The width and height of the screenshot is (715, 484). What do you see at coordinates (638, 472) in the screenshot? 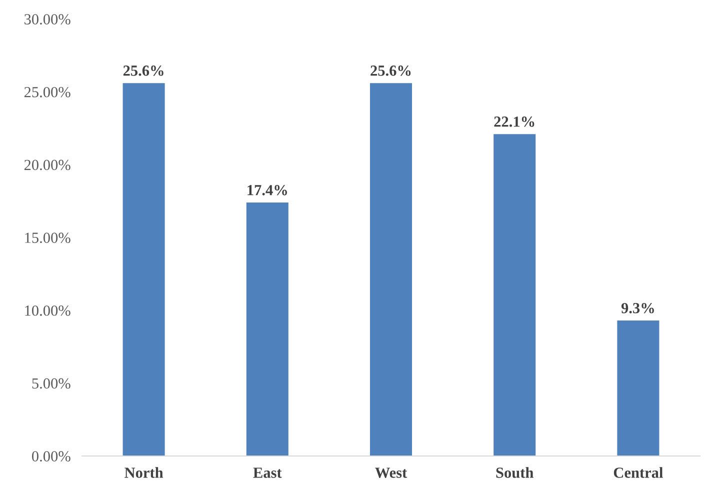
I see `x-tick-label: Central` at bounding box center [638, 472].